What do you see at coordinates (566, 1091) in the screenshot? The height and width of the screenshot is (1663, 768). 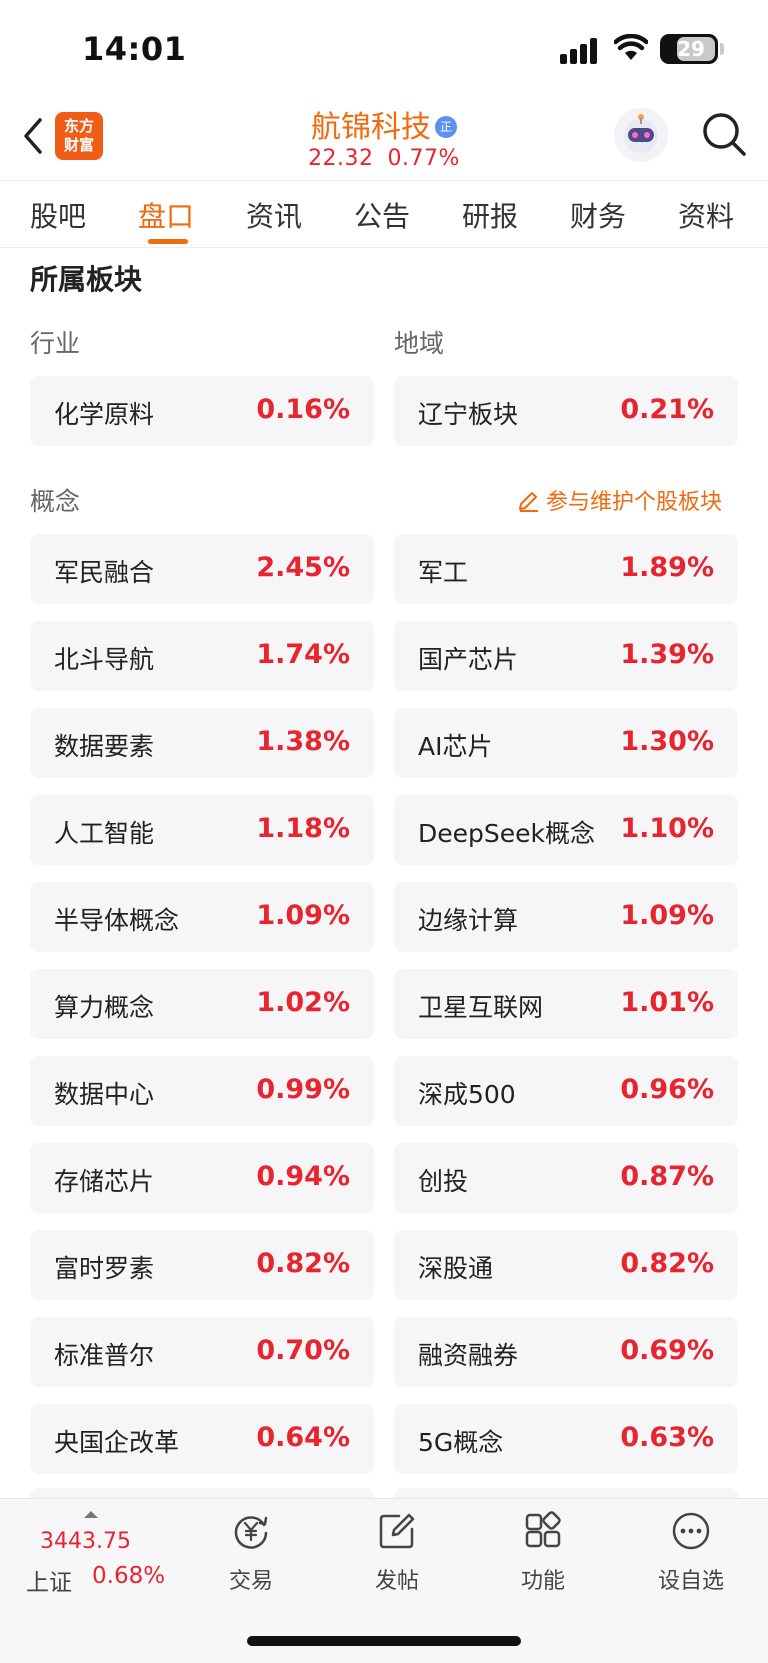 I see `concept-card: 深成500 0.96%` at bounding box center [566, 1091].